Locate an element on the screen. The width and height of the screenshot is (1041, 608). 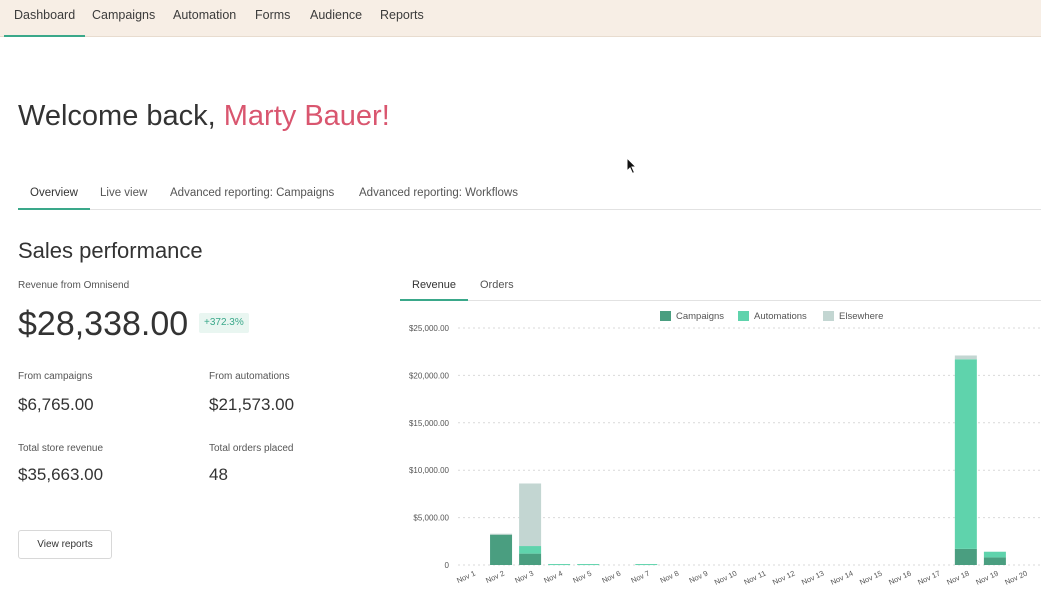
from-campaigns-label: From campaigns is located at coordinates (55, 376).